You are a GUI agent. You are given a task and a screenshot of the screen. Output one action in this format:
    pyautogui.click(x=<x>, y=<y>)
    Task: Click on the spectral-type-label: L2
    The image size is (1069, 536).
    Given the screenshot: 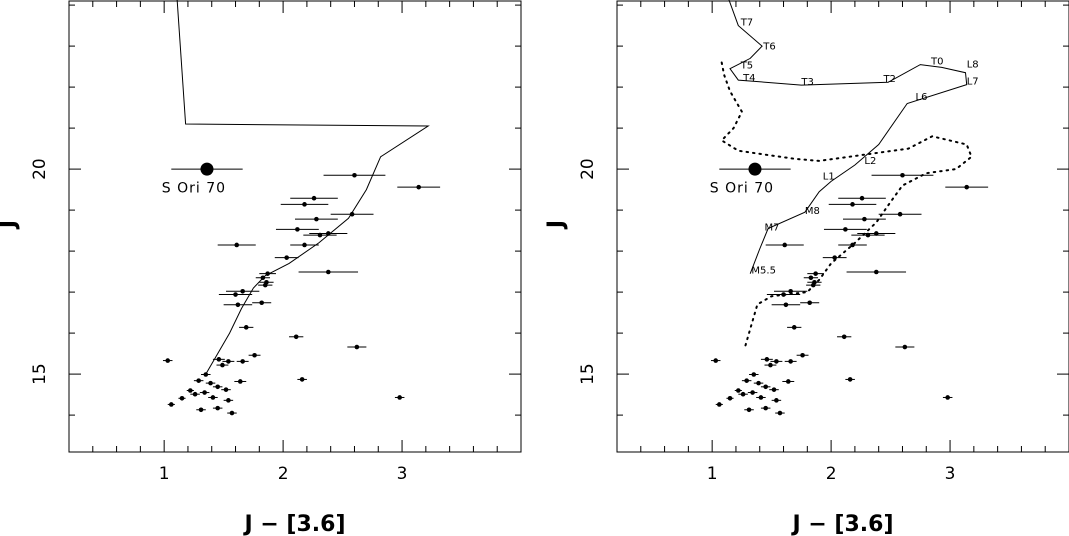 What is the action you would take?
    pyautogui.click(x=870, y=161)
    